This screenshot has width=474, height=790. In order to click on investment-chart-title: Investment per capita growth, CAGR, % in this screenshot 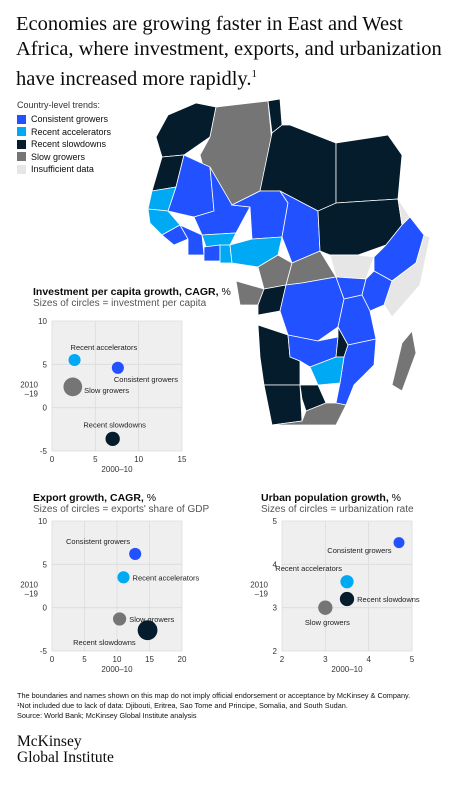, I will do `click(132, 292)`.